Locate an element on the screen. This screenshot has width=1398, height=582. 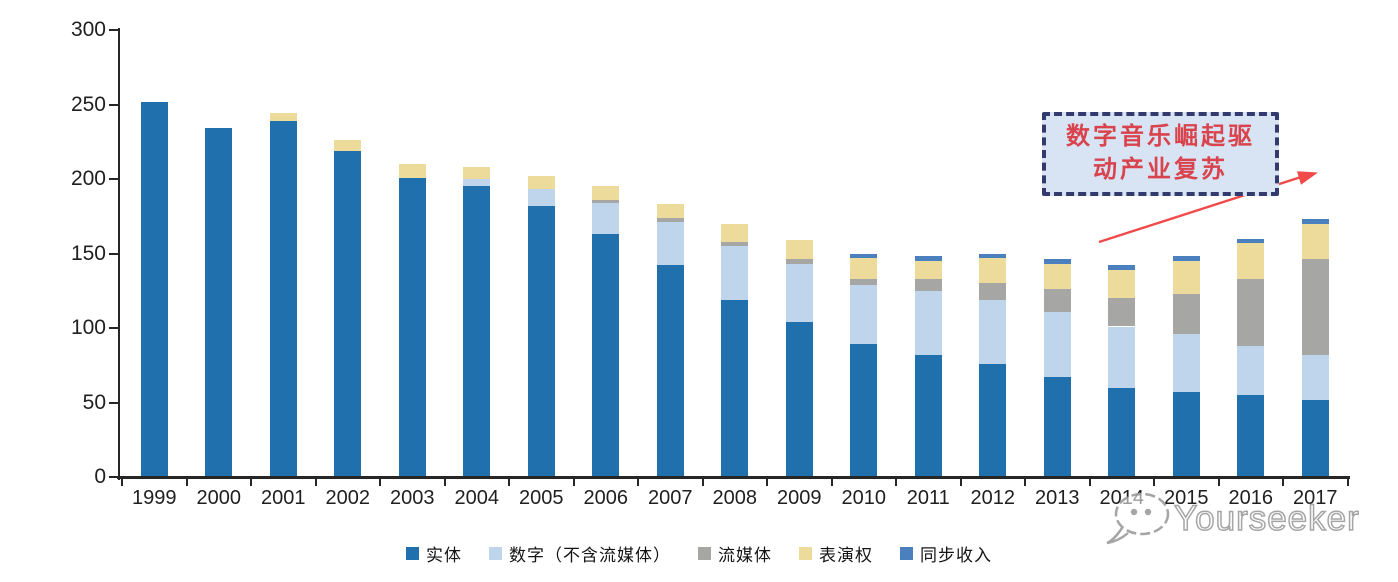
bar-segment-流媒体-2015 is located at coordinates (1186, 313).